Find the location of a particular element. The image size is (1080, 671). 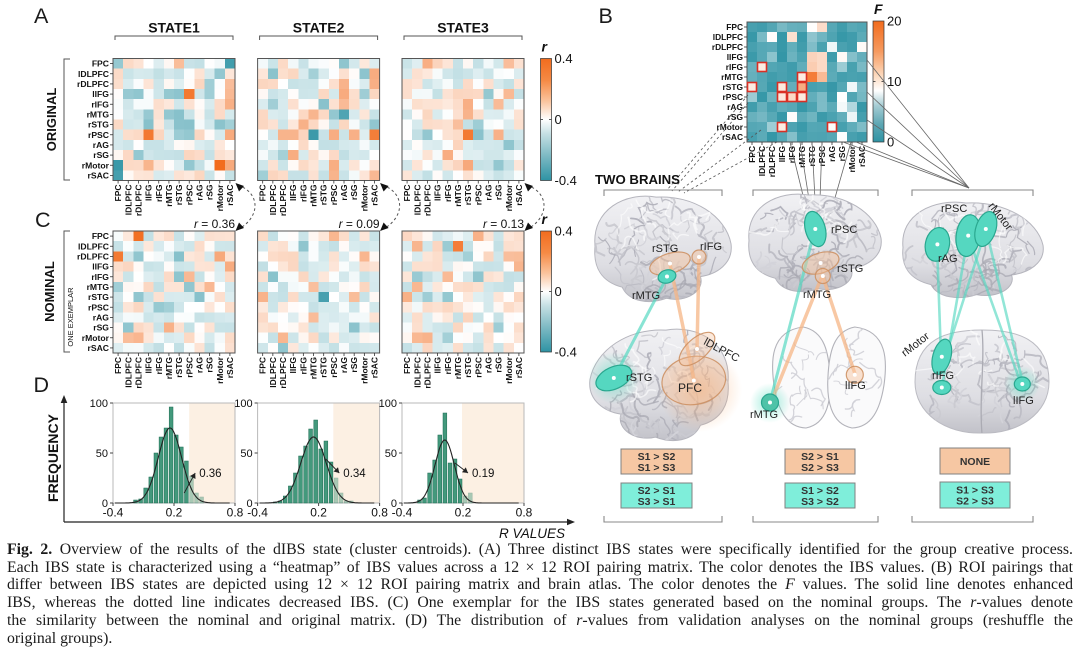

svg-text: PFC is located at coordinates (690, 388).